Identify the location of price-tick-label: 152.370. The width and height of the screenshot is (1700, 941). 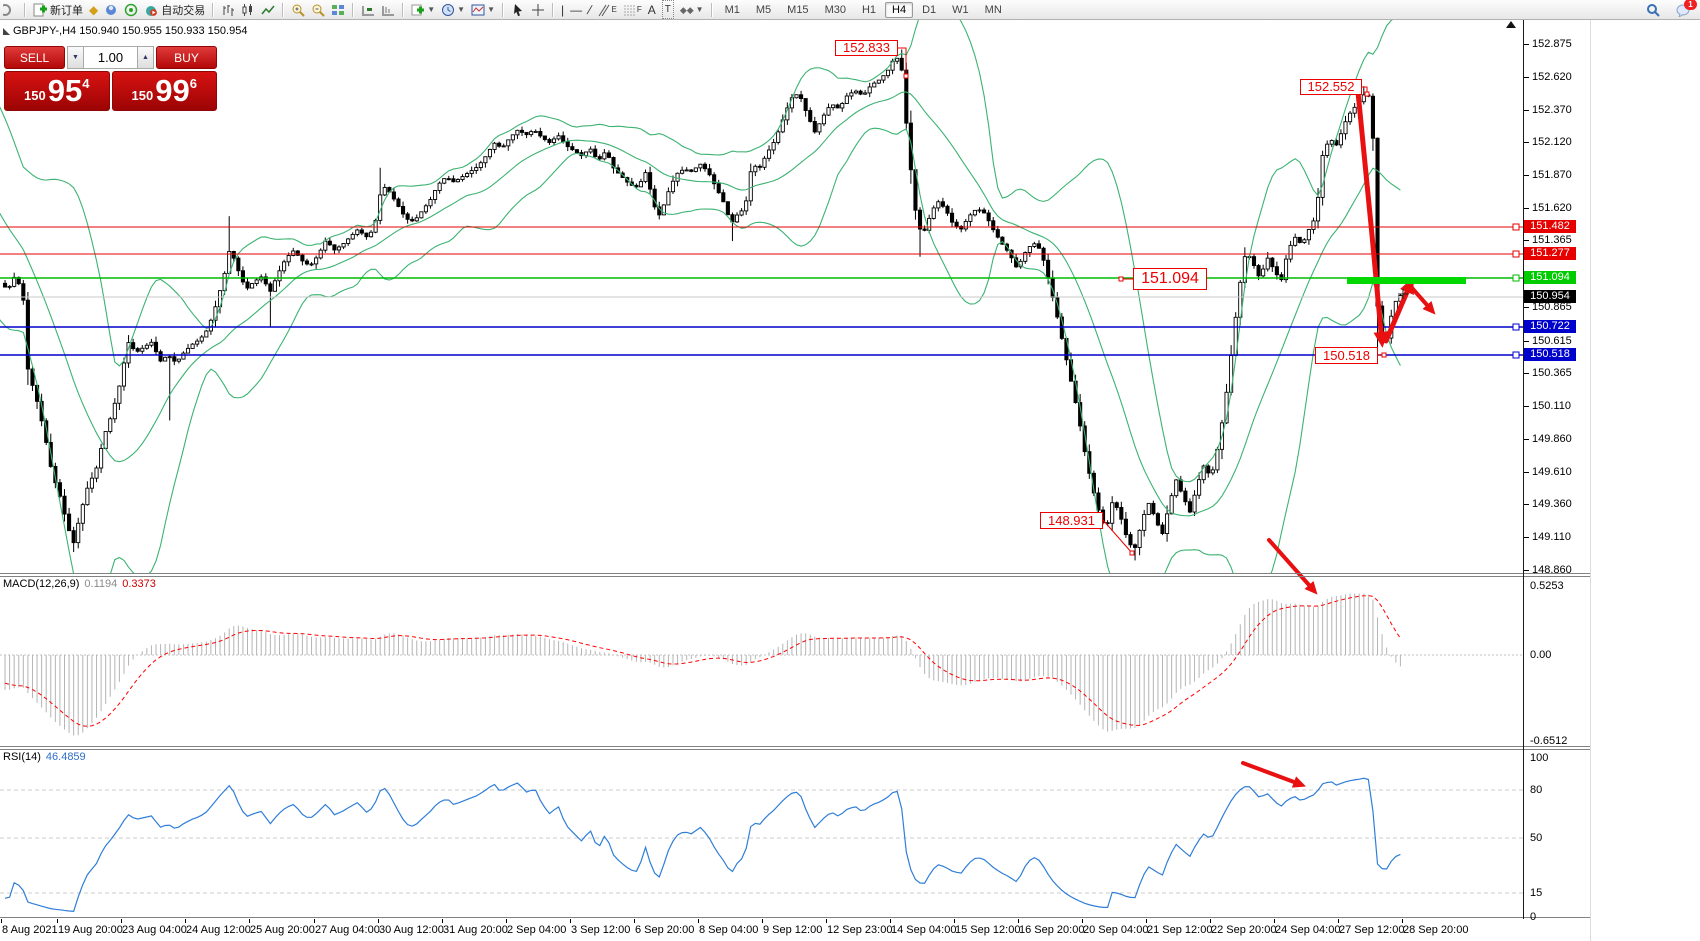
(1552, 110).